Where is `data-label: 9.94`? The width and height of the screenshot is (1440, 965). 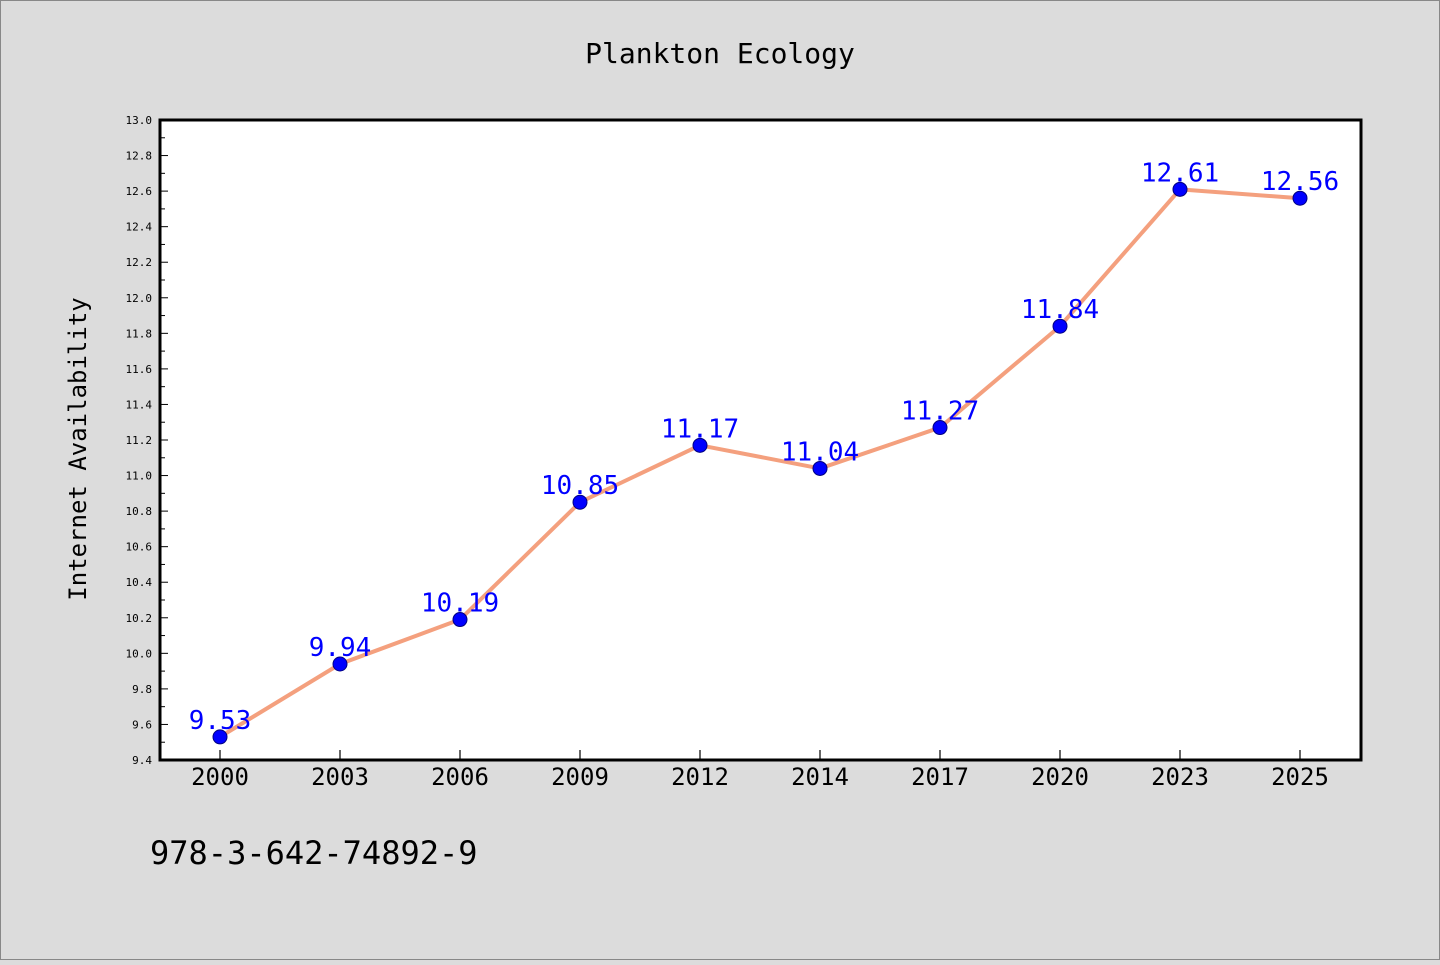 data-label: 9.94 is located at coordinates (340, 648).